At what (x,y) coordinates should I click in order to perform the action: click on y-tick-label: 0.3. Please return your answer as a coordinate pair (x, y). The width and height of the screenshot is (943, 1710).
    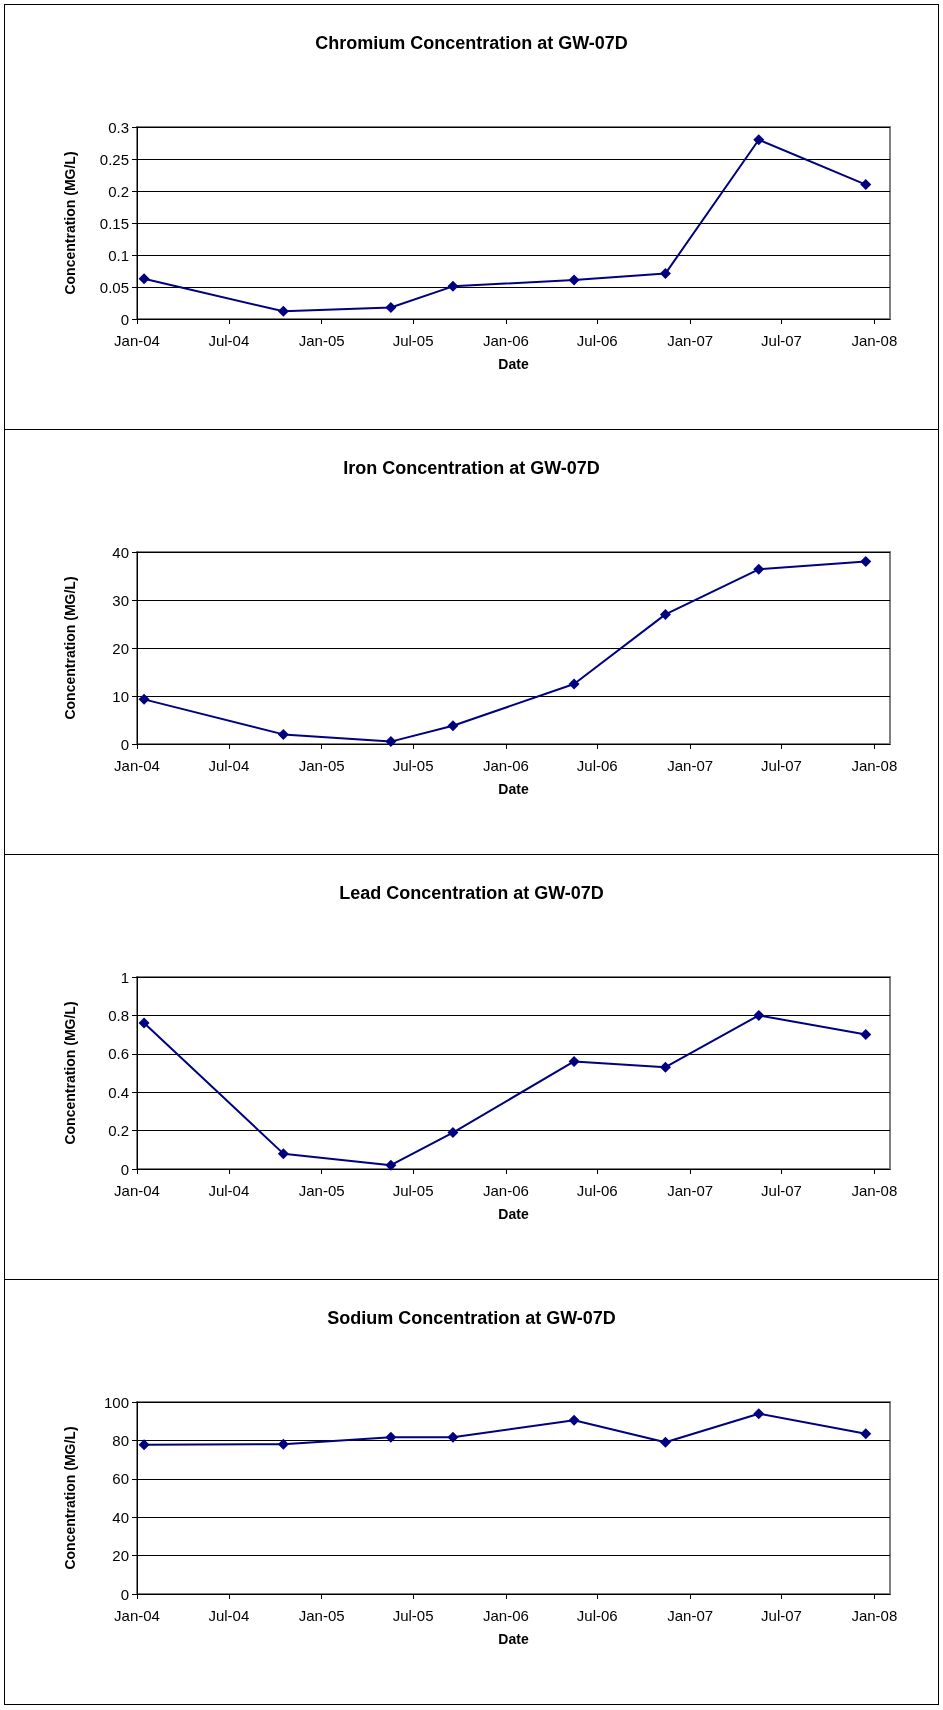
    Looking at the image, I should click on (118, 127).